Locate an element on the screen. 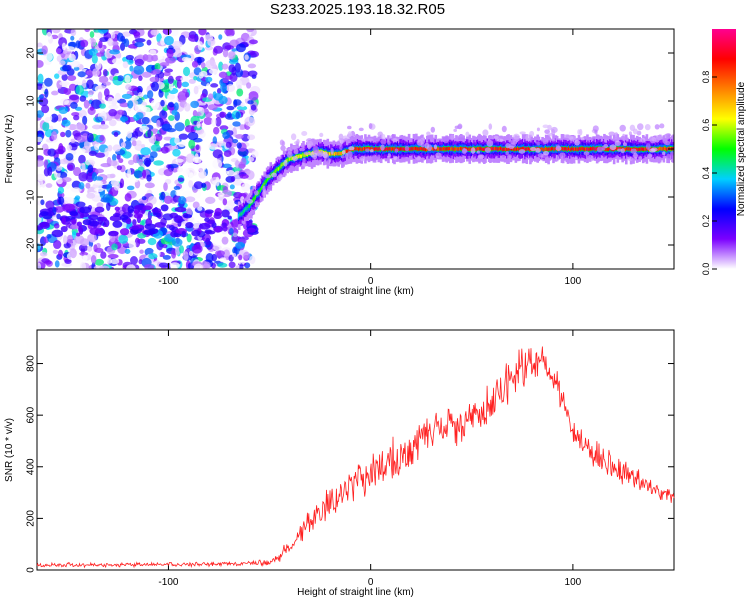 The width and height of the screenshot is (750, 600). colorbar-tick-label: 0.2 is located at coordinates (706, 221).